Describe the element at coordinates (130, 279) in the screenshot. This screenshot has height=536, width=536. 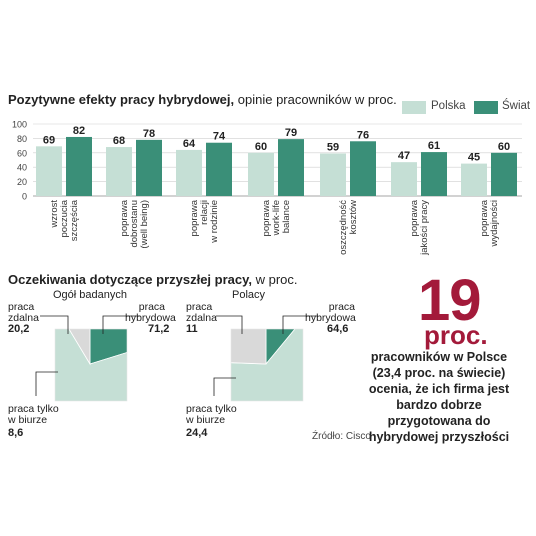
I see `expectations-title-bold: Oczekiwania dotyczące przyszłej pracy,` at that location.